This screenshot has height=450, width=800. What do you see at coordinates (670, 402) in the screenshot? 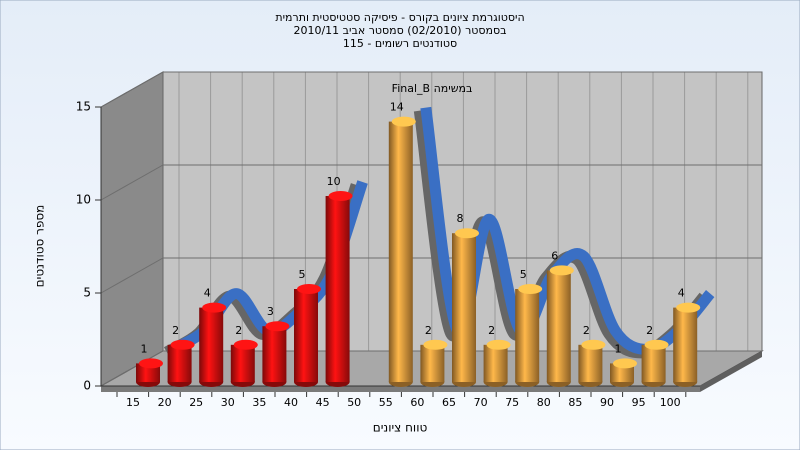
I see `x-tick-label: 100` at bounding box center [670, 402].